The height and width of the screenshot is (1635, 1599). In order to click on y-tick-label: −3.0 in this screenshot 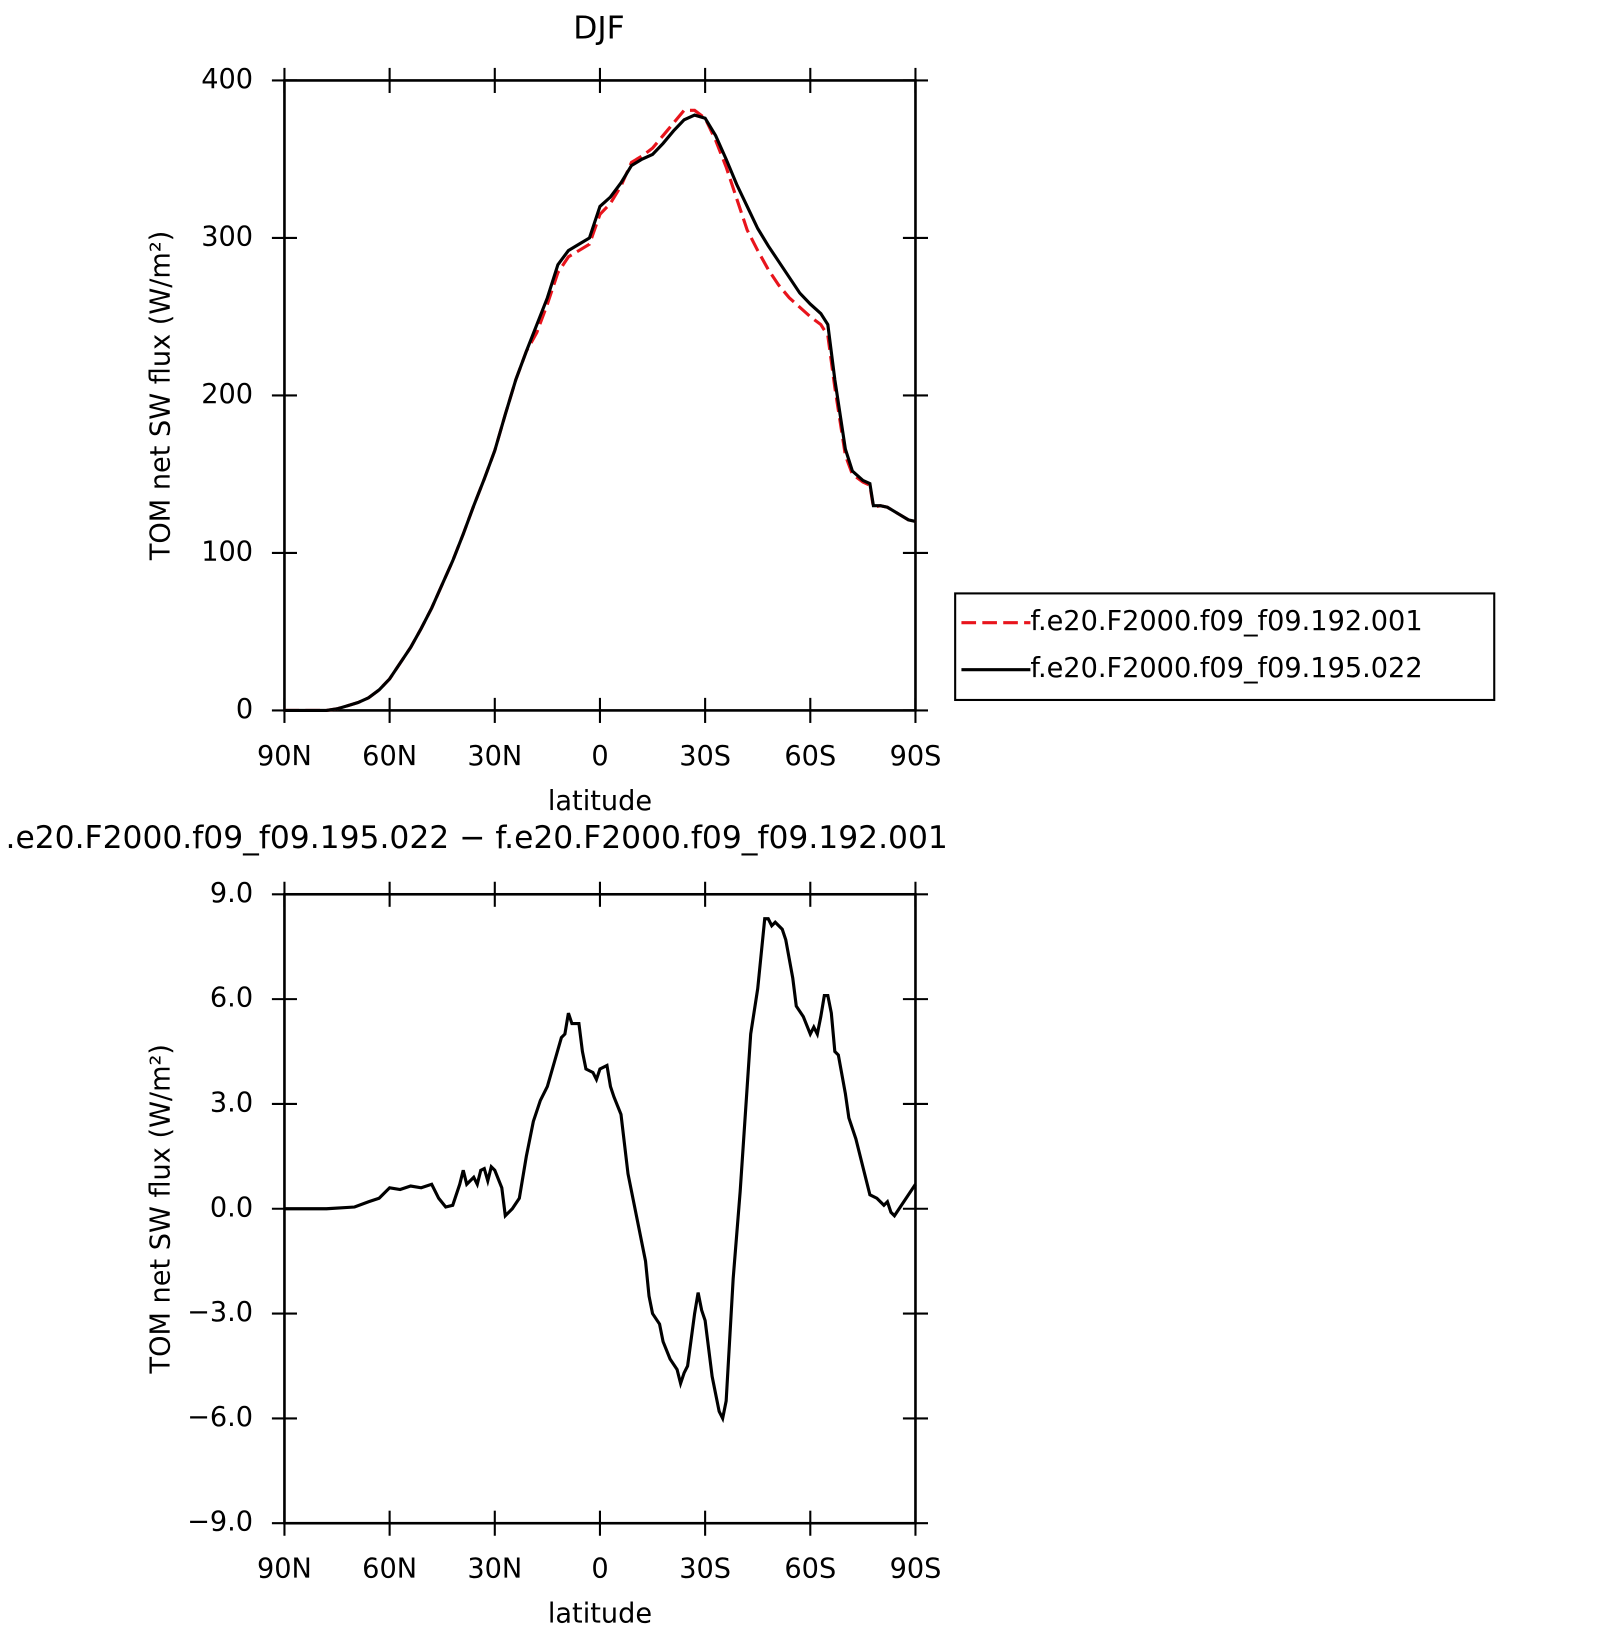, I will do `click(220, 1312)`.